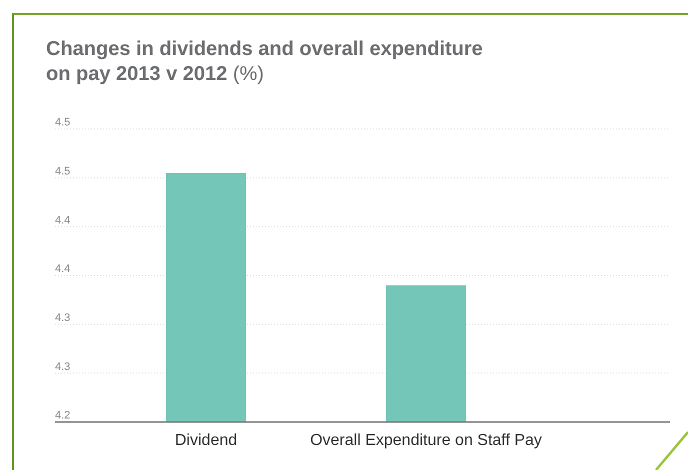 This screenshot has height=470, width=688. What do you see at coordinates (206, 440) in the screenshot?
I see `x-tick-label: Dividend` at bounding box center [206, 440].